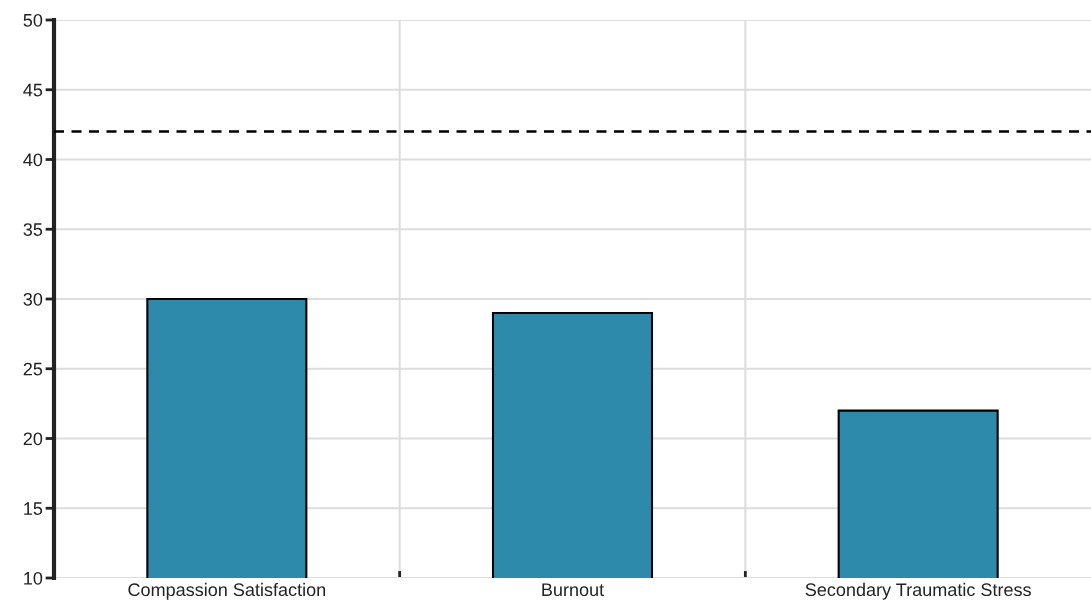 This screenshot has height=614, width=1091. I want to click on x-tick-label: Secondary Traumatic Stress, so click(918, 591).